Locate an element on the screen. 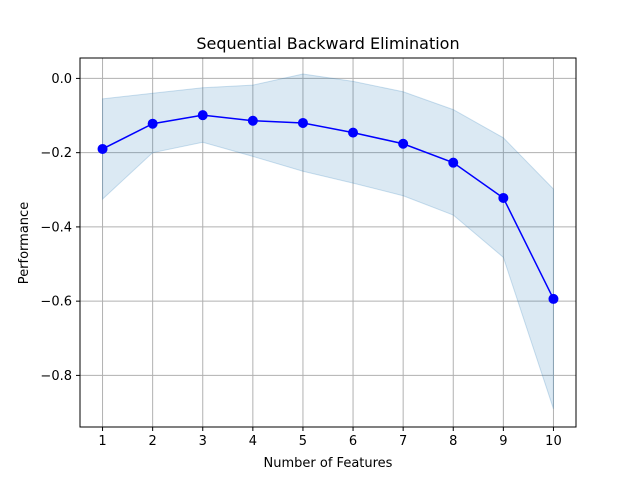 The width and height of the screenshot is (640, 480). y-tick-label-1: −0.2 is located at coordinates (56, 153).